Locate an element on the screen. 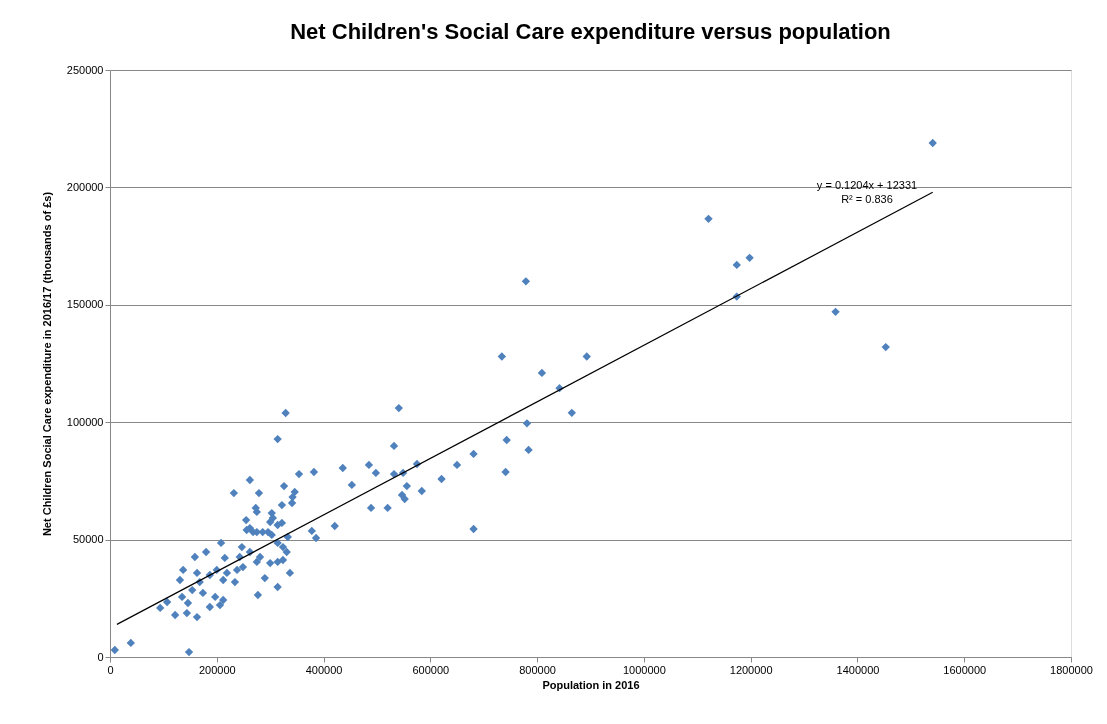 This screenshot has width=1107, height=724. x-tick-label: 1200000 is located at coordinates (751, 669).